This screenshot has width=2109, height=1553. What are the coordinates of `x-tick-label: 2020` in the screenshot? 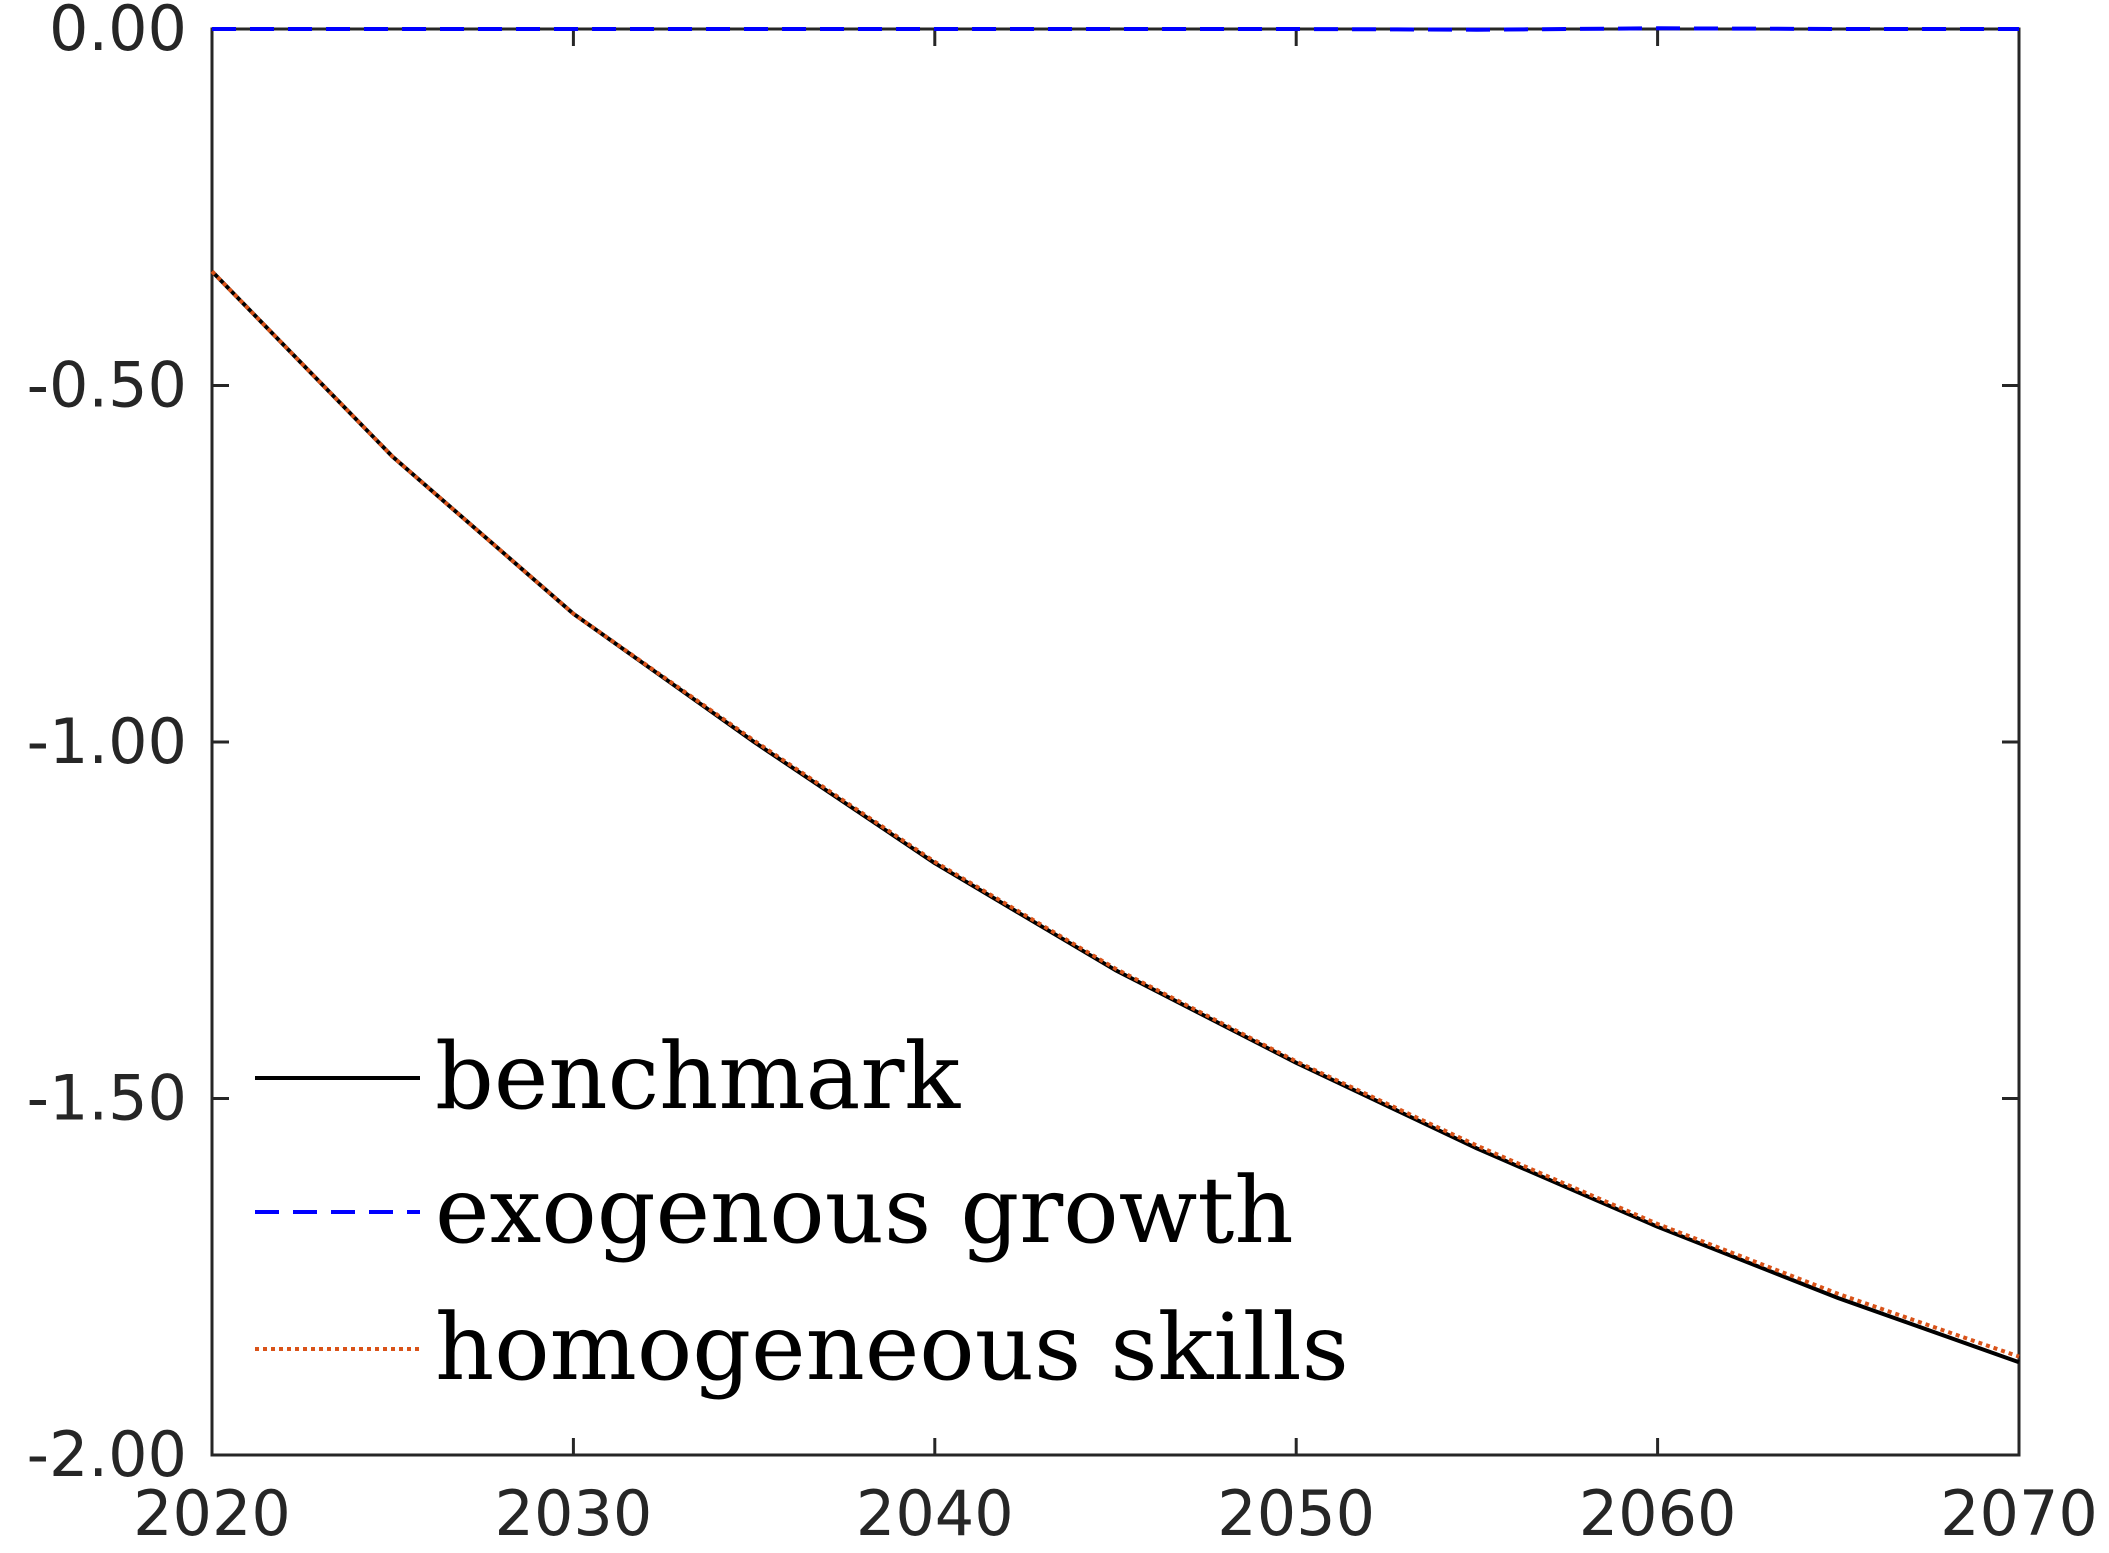 It's located at (212, 1513).